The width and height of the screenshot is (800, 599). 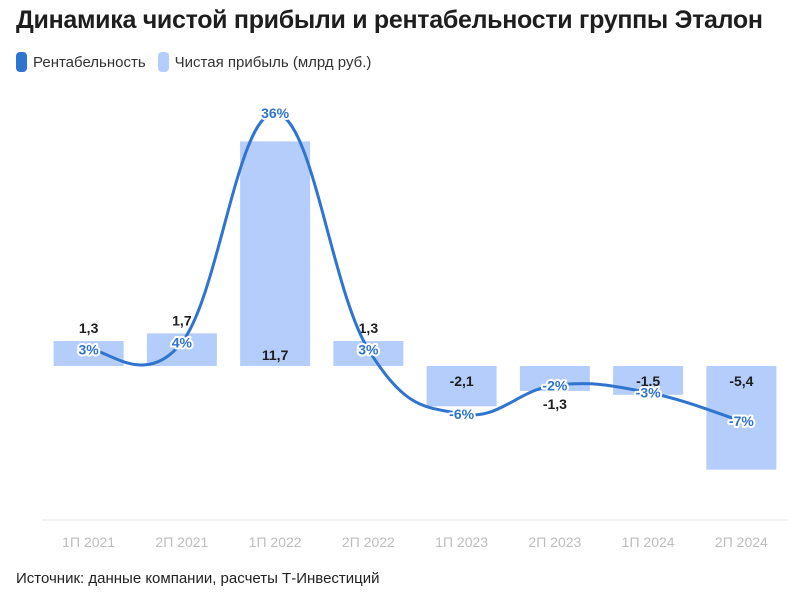 I want to click on line-value-label: 4%, so click(x=182, y=342).